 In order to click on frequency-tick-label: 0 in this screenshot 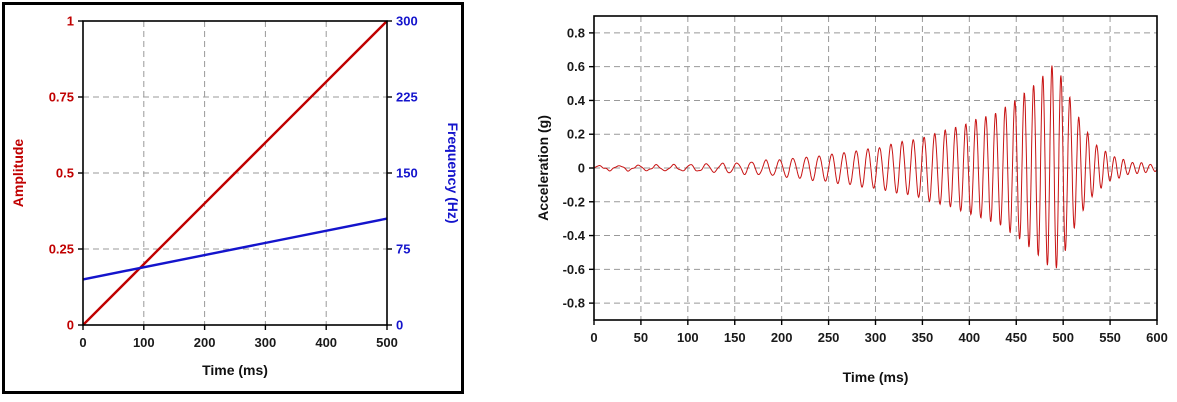, I will do `click(399, 325)`.